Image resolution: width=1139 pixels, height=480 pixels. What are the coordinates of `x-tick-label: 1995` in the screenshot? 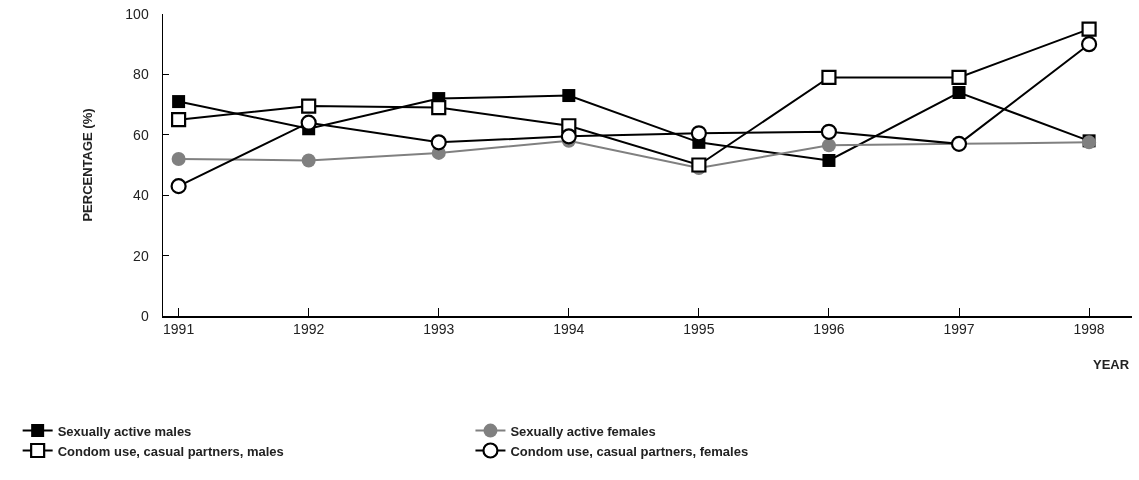 It's located at (699, 329).